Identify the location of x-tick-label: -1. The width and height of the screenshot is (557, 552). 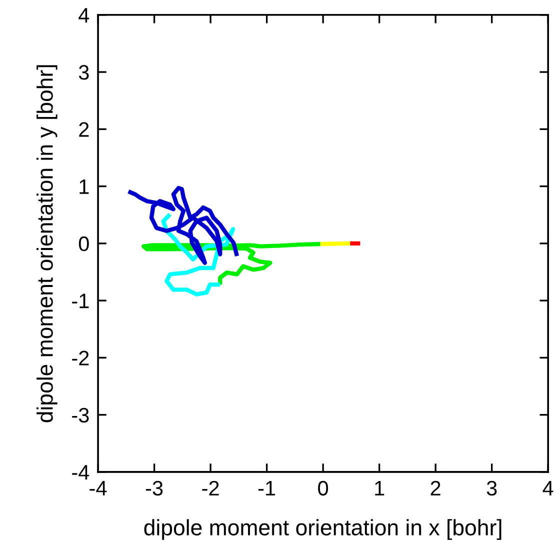
(267, 488).